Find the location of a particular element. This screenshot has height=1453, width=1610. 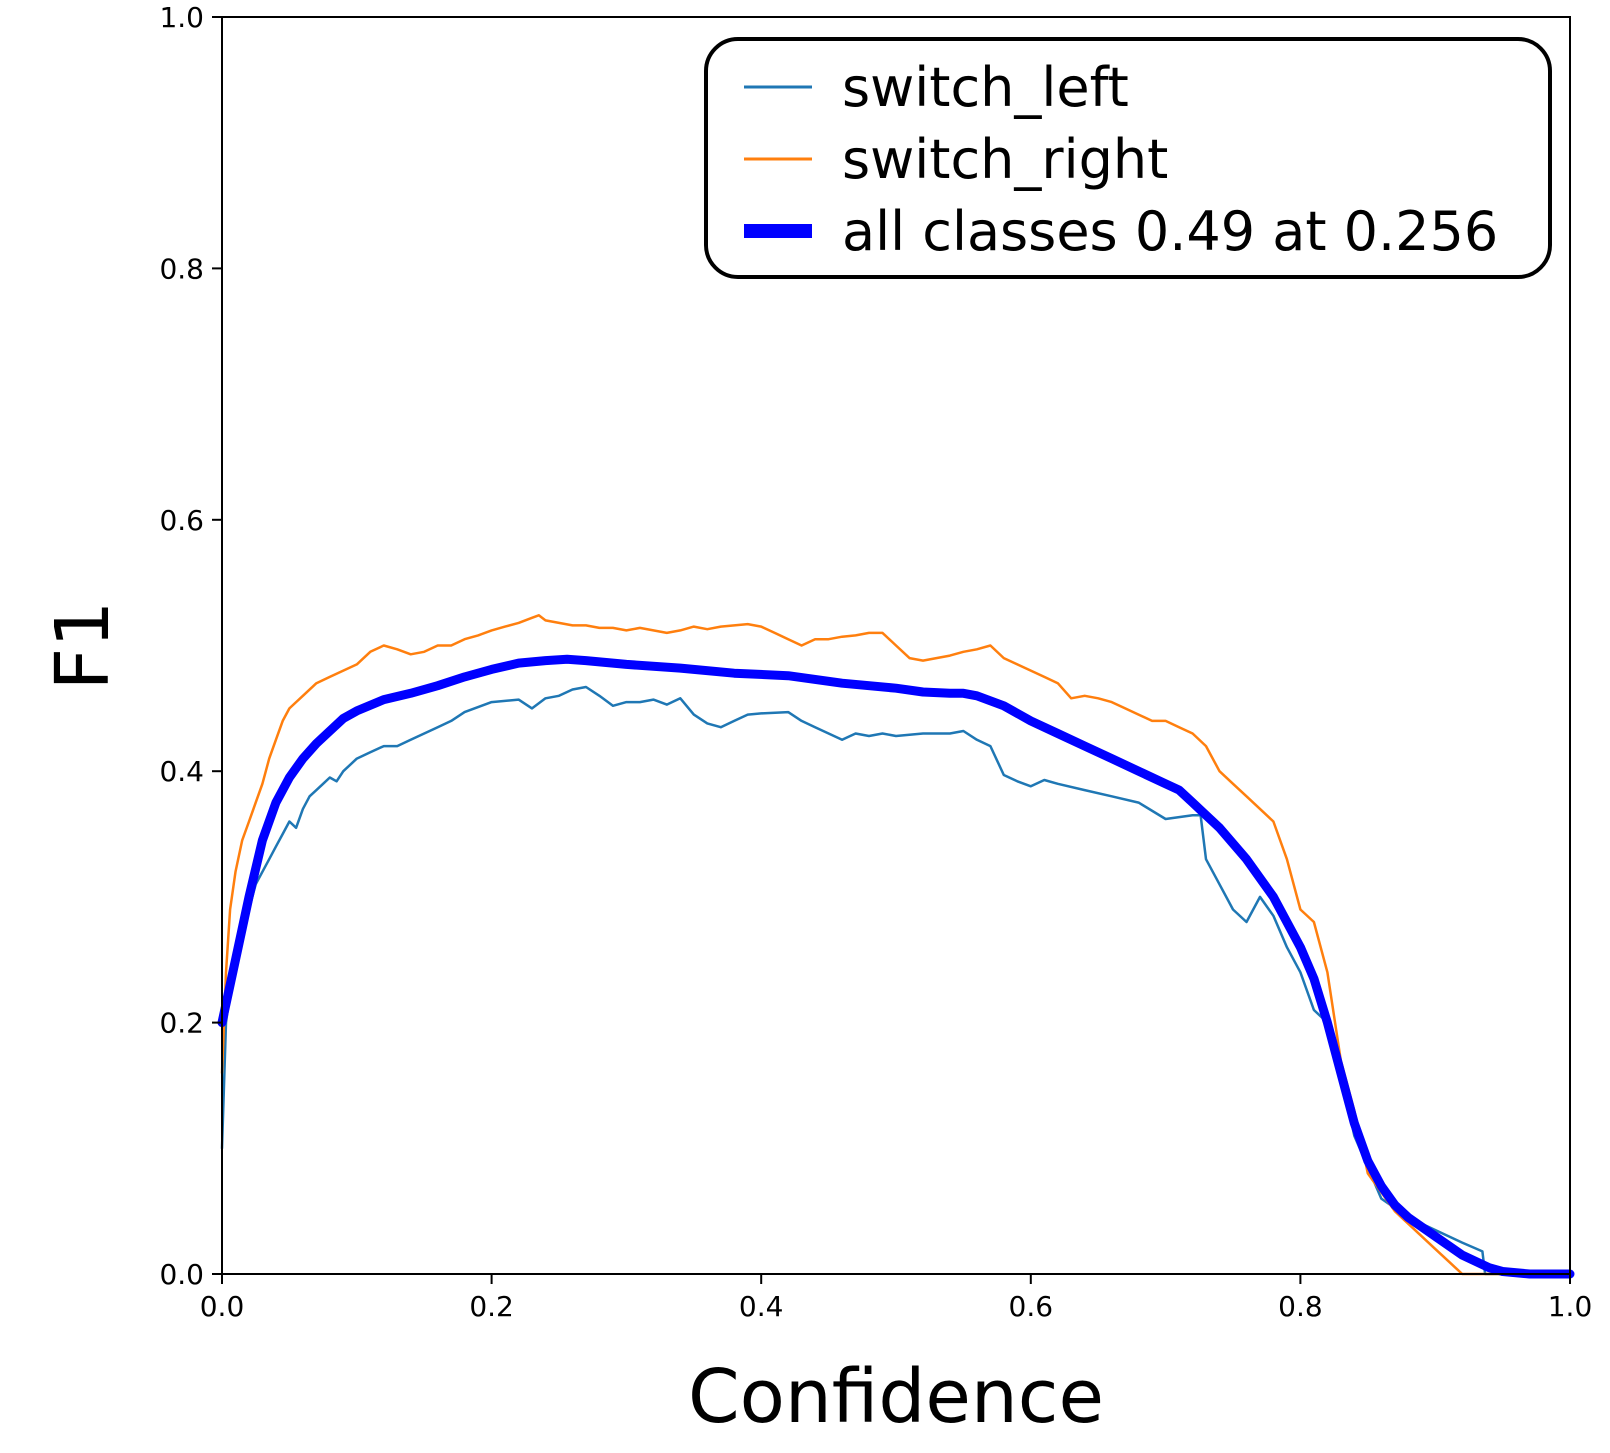

y-tick-label: 0.8 is located at coordinates (181, 268).